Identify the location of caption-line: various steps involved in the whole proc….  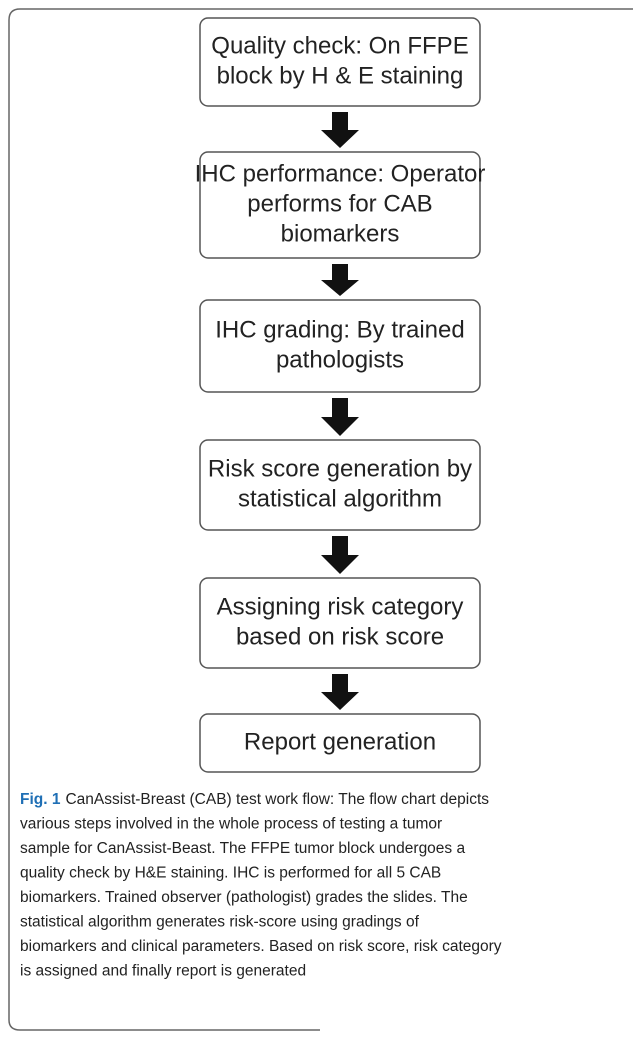
(231, 824).